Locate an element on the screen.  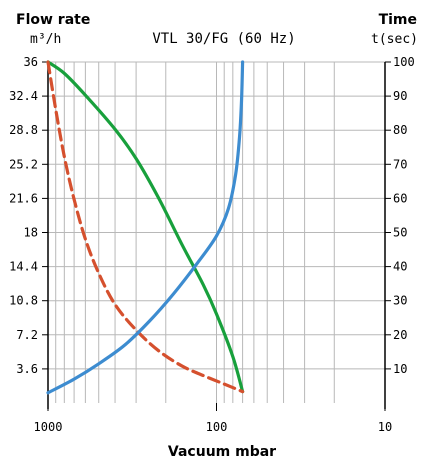
left-tick-label: 36 is located at coordinates (31, 62).